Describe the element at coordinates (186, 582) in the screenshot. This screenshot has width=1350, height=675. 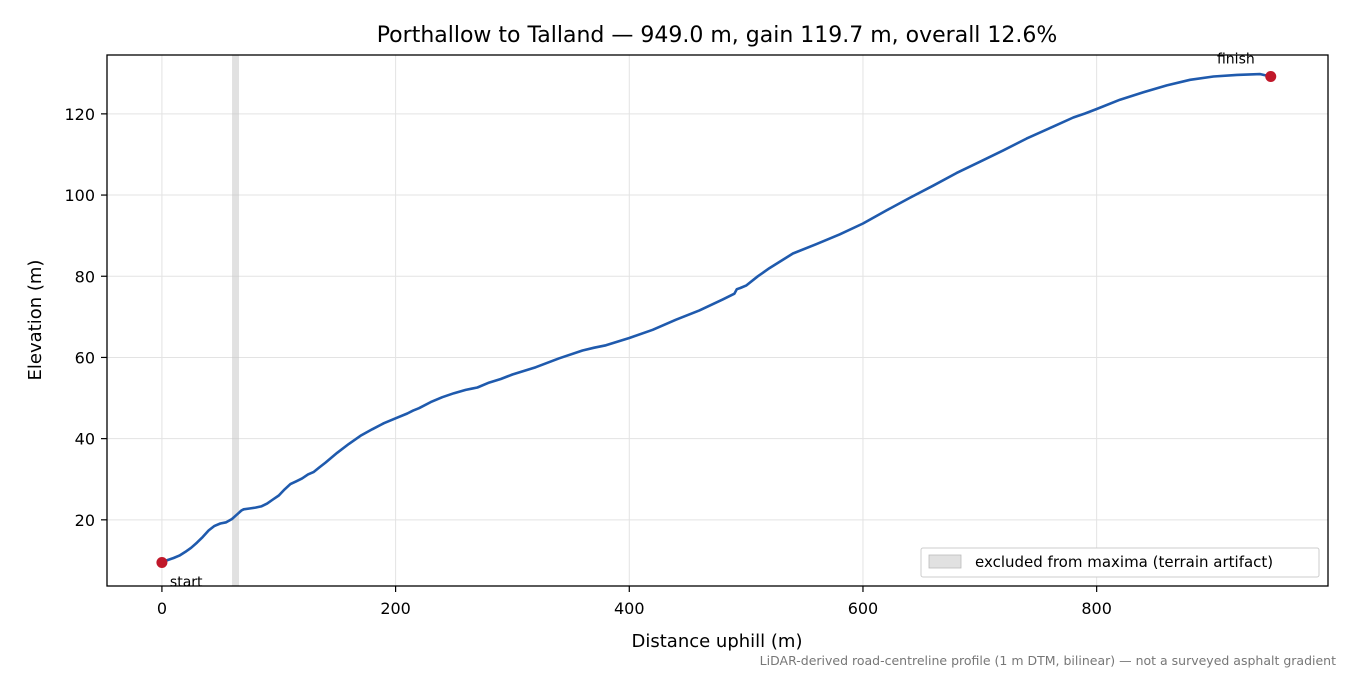
I see `marker-label-start: start` at that location.